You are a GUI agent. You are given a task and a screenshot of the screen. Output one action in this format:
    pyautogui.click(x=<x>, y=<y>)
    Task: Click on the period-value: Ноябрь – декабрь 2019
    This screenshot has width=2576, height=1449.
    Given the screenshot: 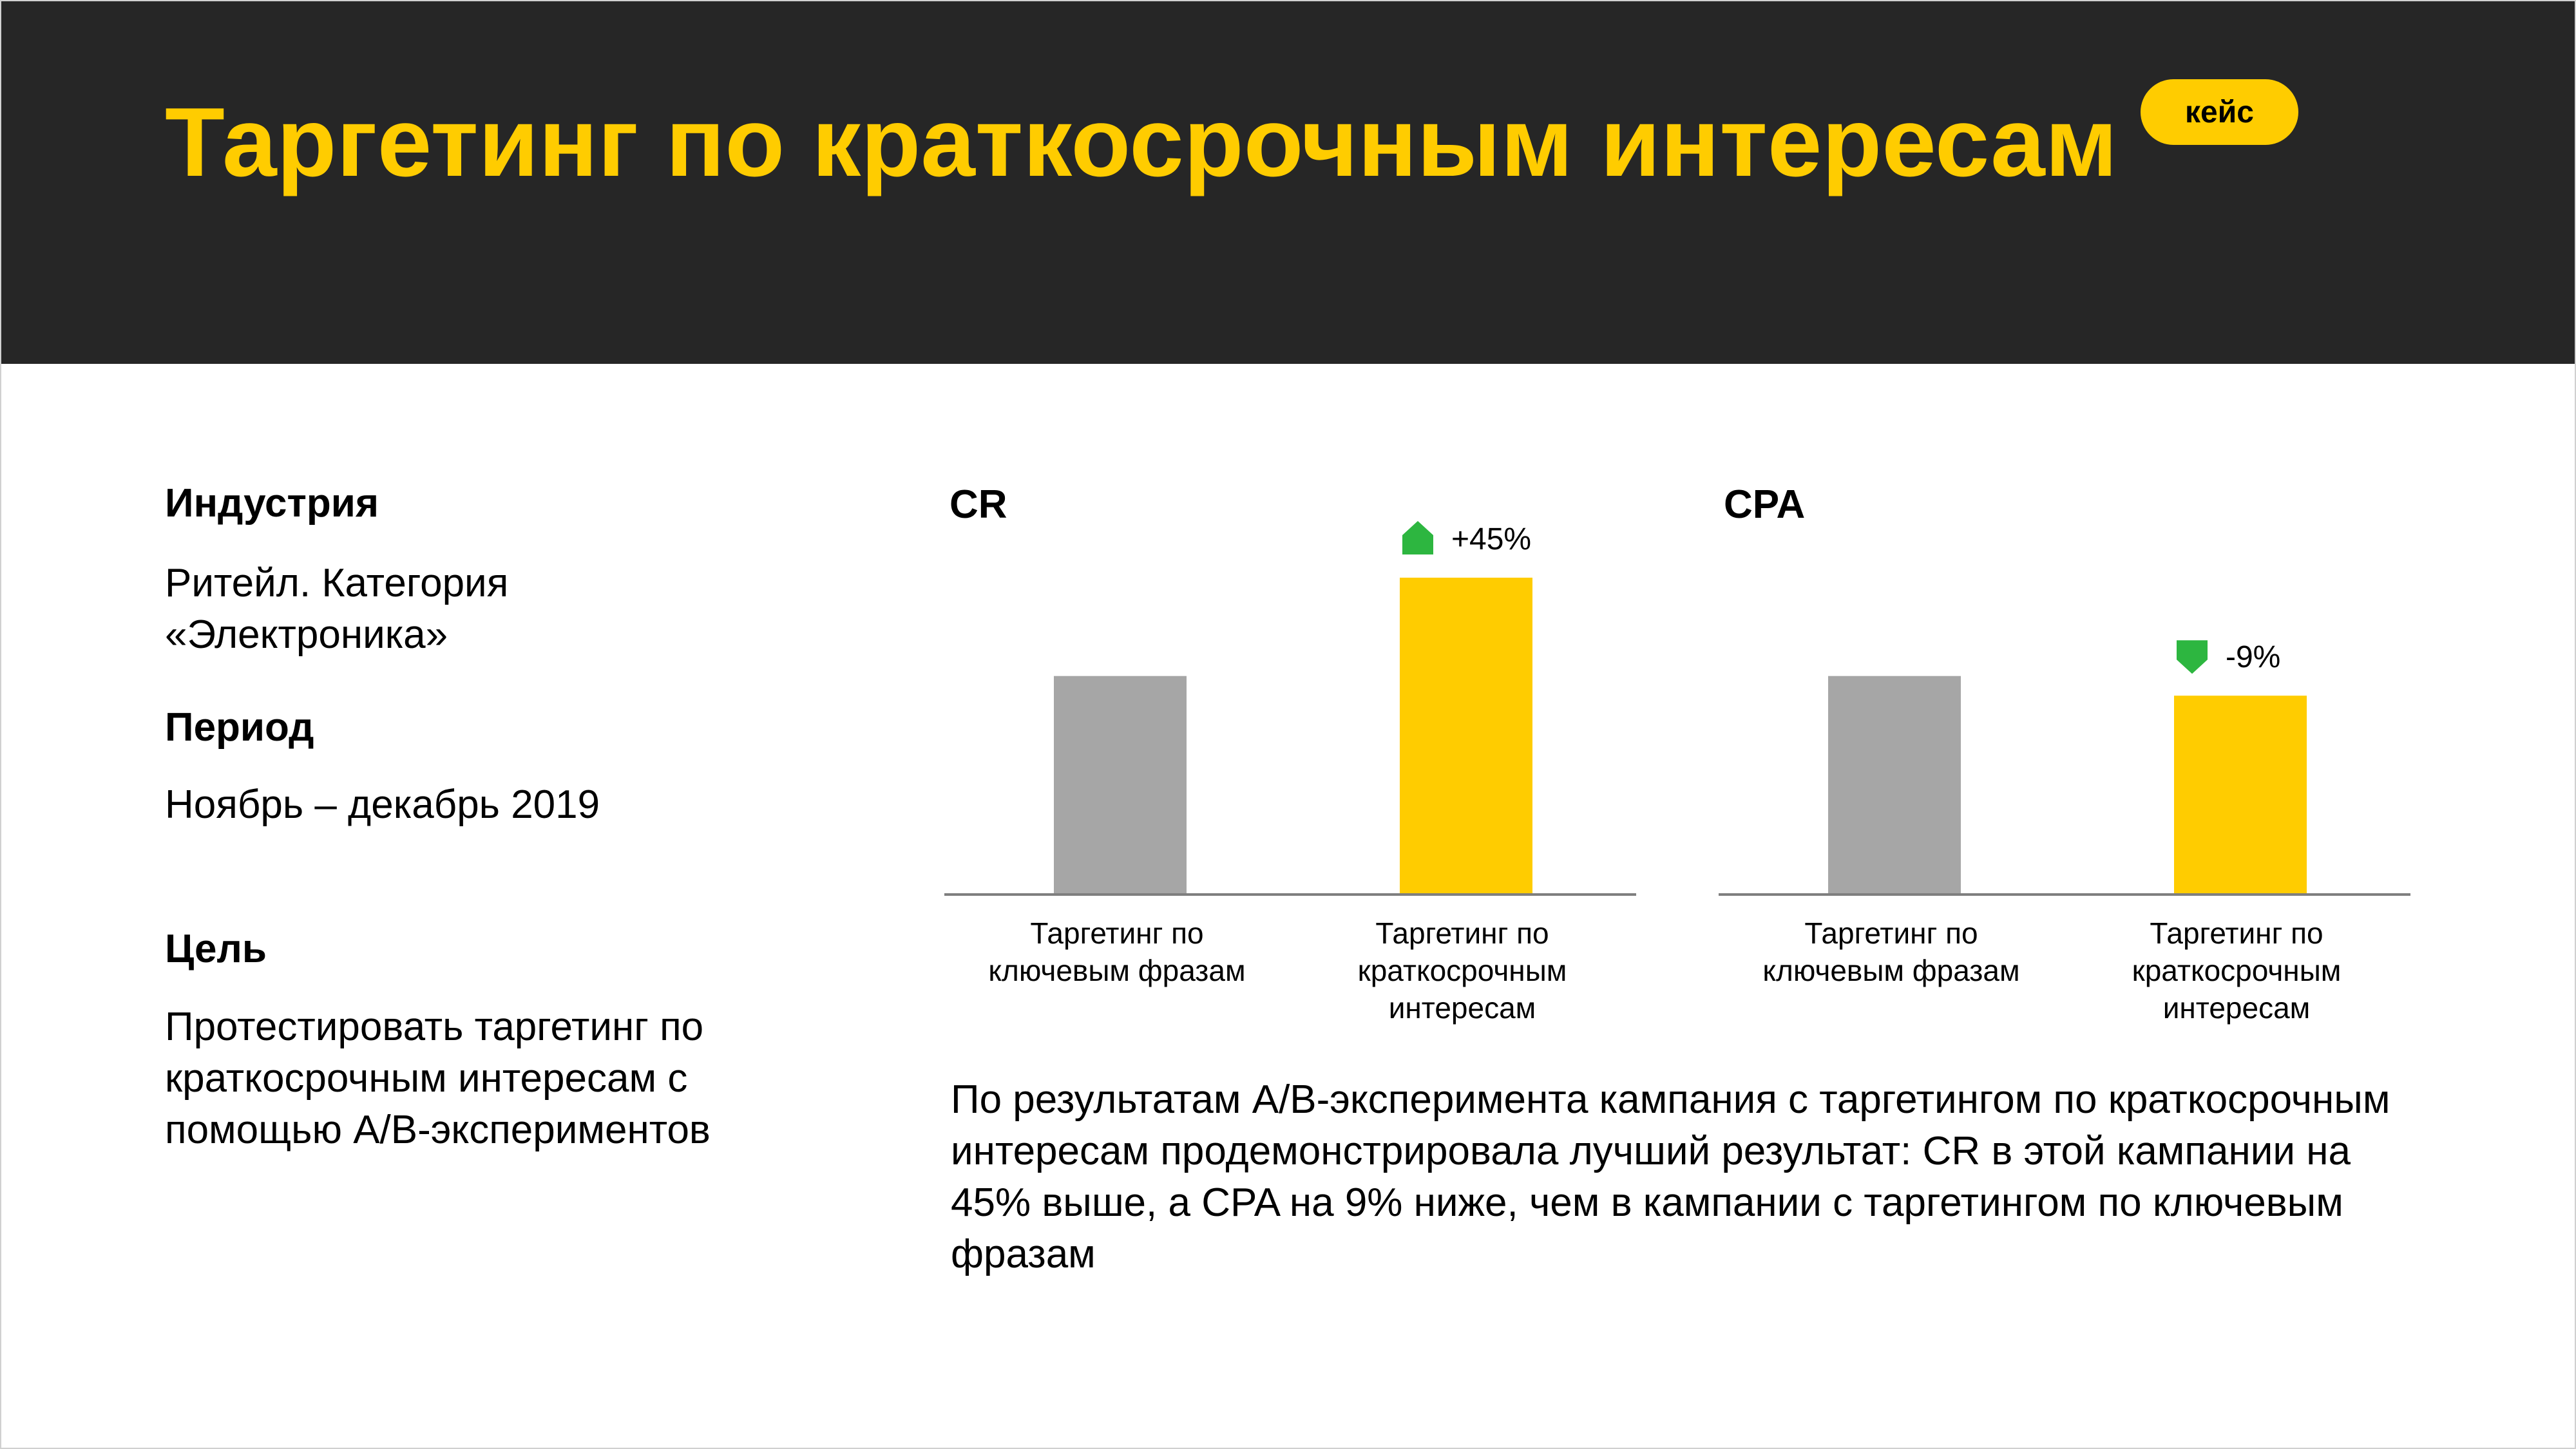 What is the action you would take?
    pyautogui.click(x=383, y=805)
    